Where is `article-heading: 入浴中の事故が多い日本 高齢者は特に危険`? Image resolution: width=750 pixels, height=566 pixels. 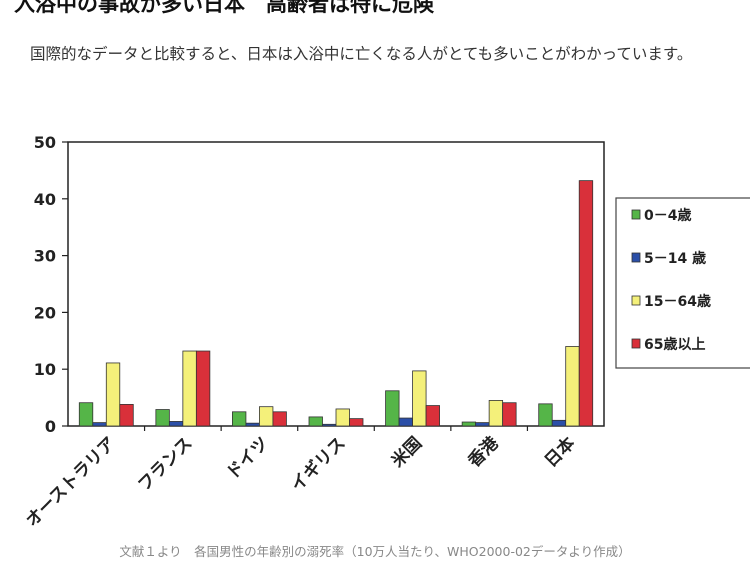
article-heading: 入浴中の事故が多い日本 高齢者は特に危険 is located at coordinates (224, 8).